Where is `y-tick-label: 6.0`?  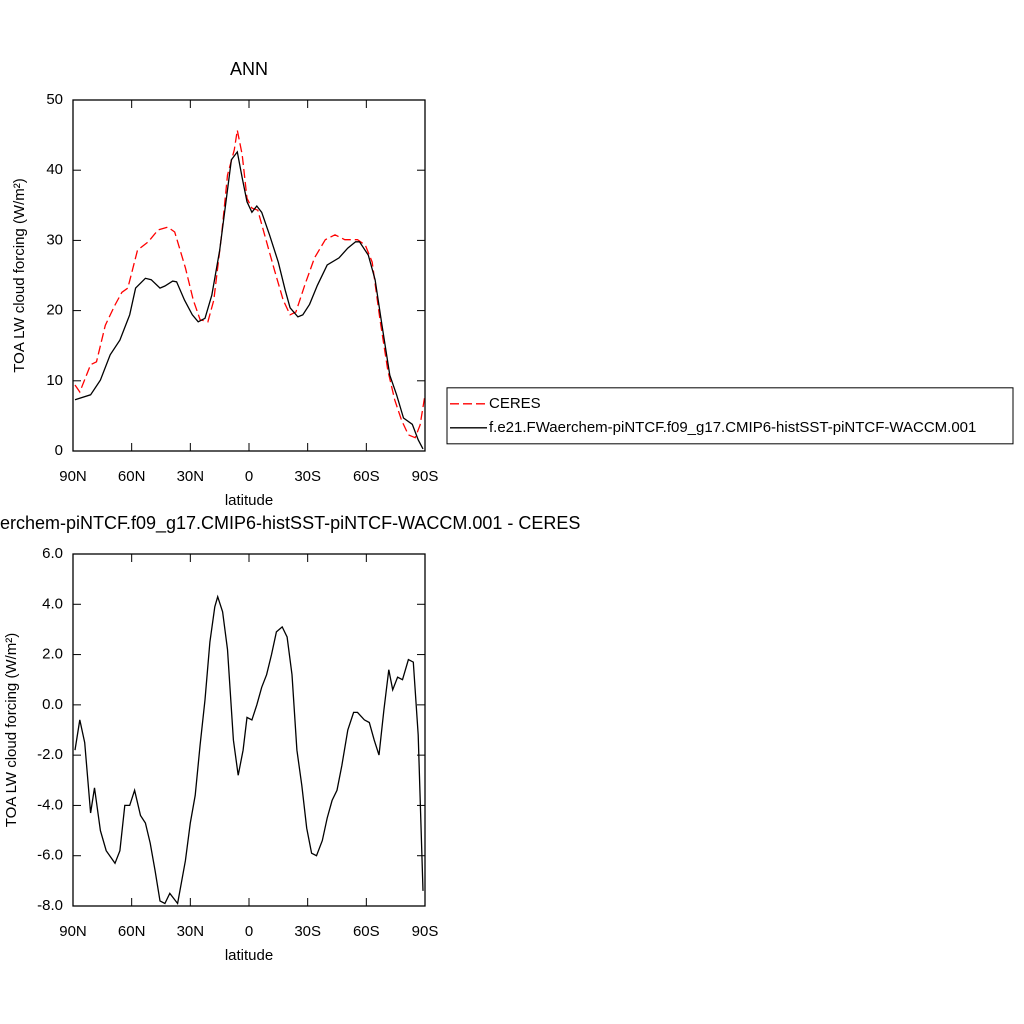 y-tick-label: 6.0 is located at coordinates (52, 553).